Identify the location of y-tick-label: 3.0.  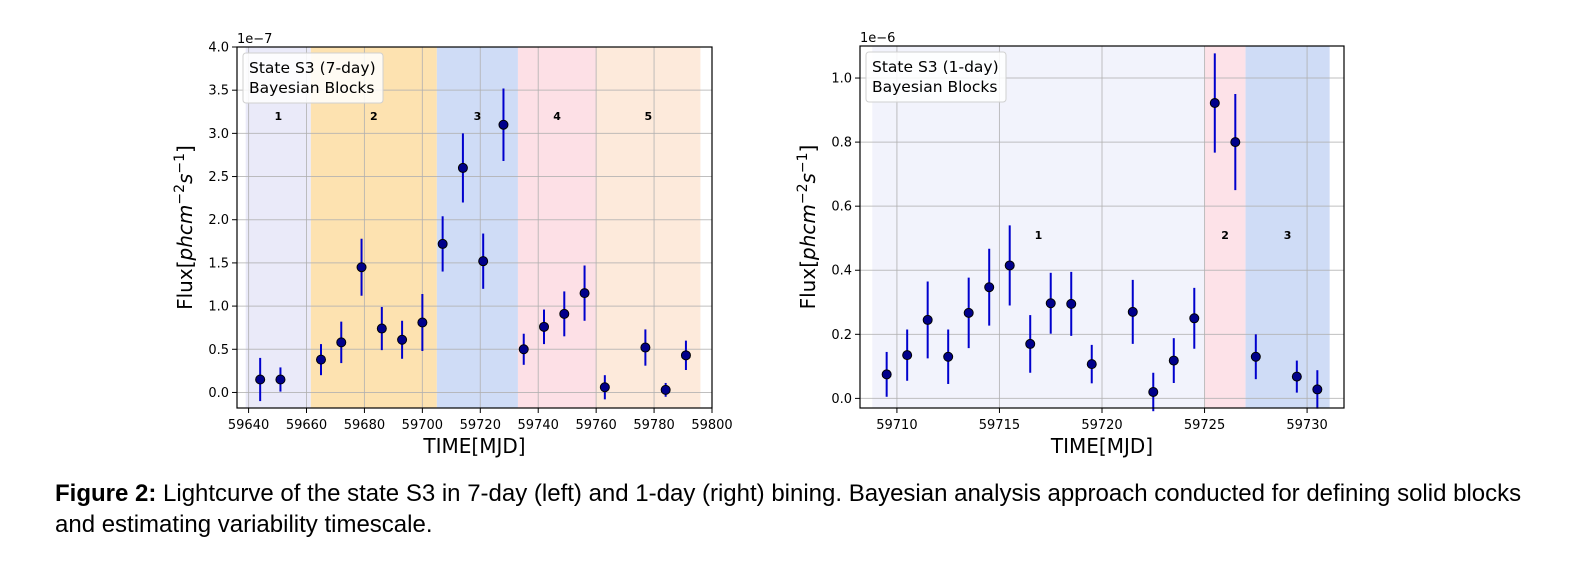
(218, 134).